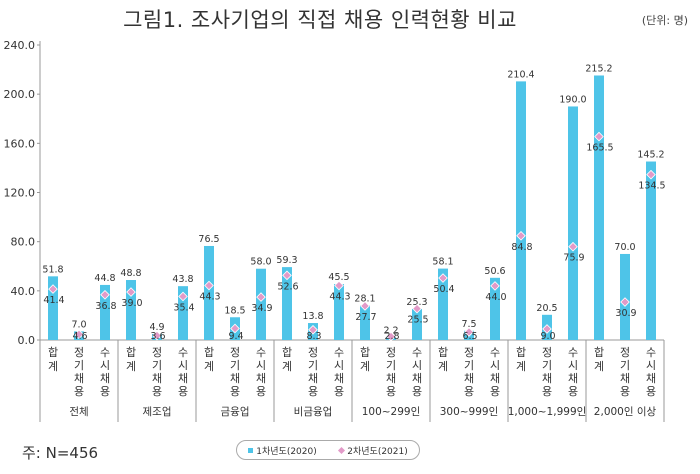  Describe the element at coordinates (20, 45) in the screenshot. I see `y-tick-label: 240.0` at that location.